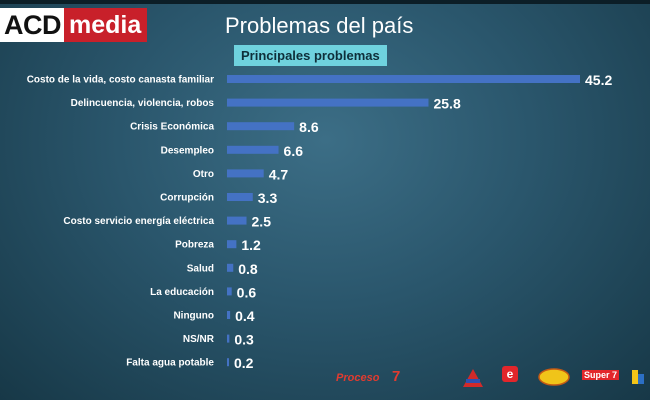  What do you see at coordinates (310, 55) in the screenshot?
I see `chart-subtitle: Principales problemas` at bounding box center [310, 55].